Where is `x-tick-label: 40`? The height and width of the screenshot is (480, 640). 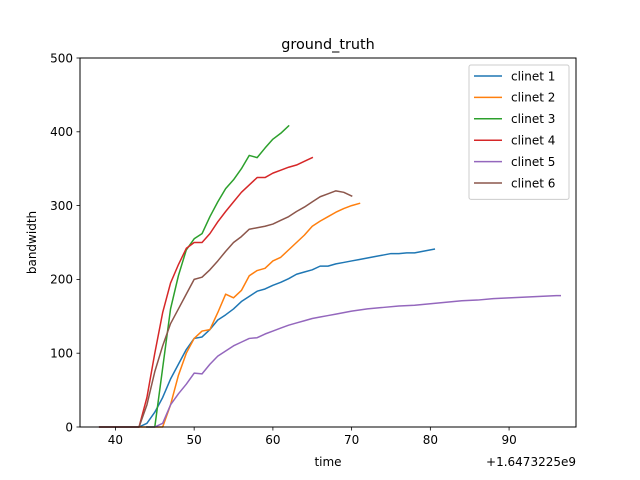 x-tick-label: 40 is located at coordinates (115, 440).